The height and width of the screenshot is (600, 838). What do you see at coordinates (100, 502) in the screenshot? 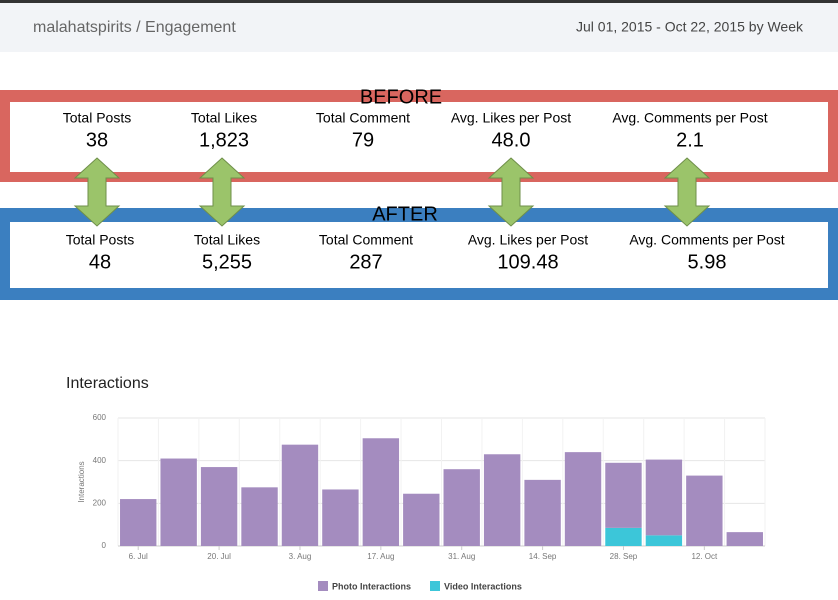
I see `y-tick-label: 200` at bounding box center [100, 502].